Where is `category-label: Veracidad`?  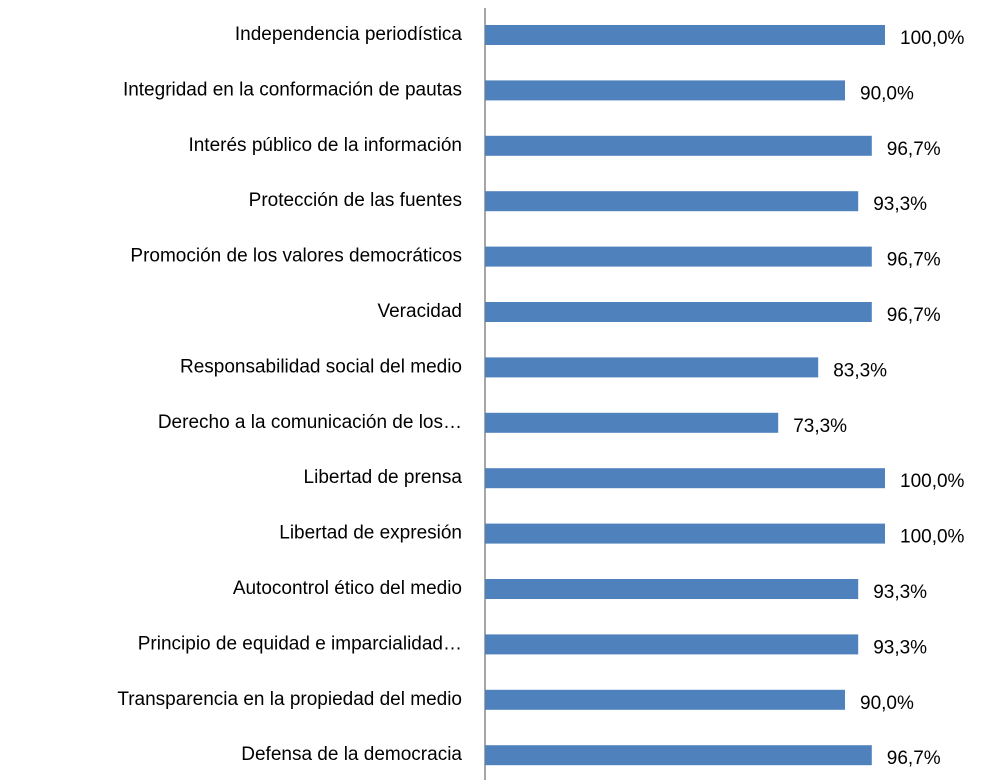
category-label: Veracidad is located at coordinates (419, 311).